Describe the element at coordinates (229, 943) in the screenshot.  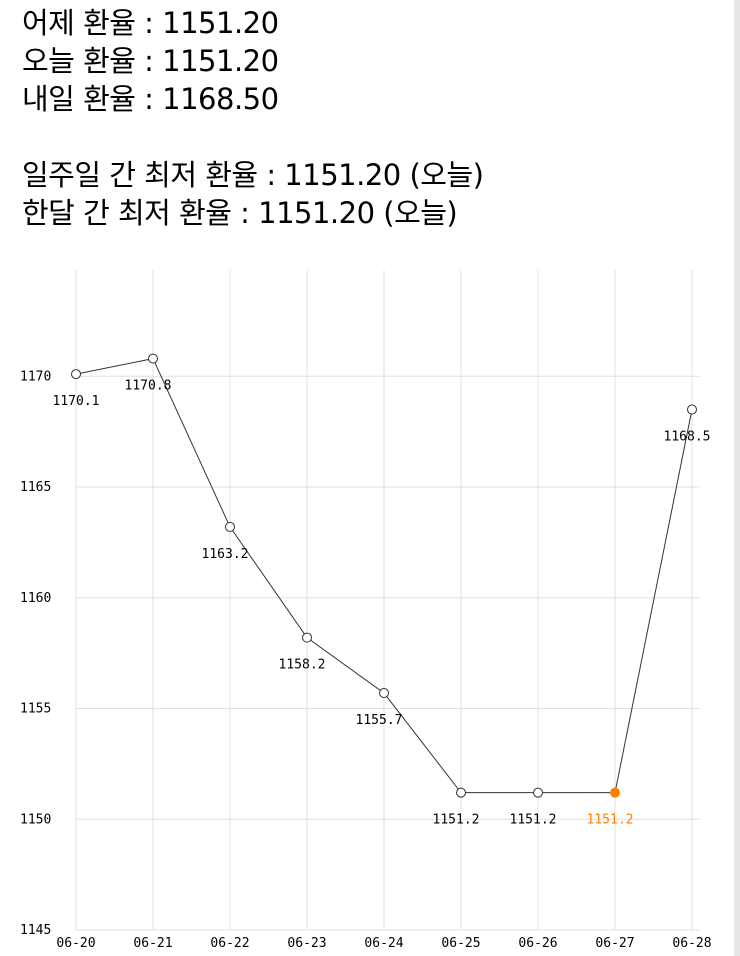
I see `x-tick-label: 06-22` at that location.